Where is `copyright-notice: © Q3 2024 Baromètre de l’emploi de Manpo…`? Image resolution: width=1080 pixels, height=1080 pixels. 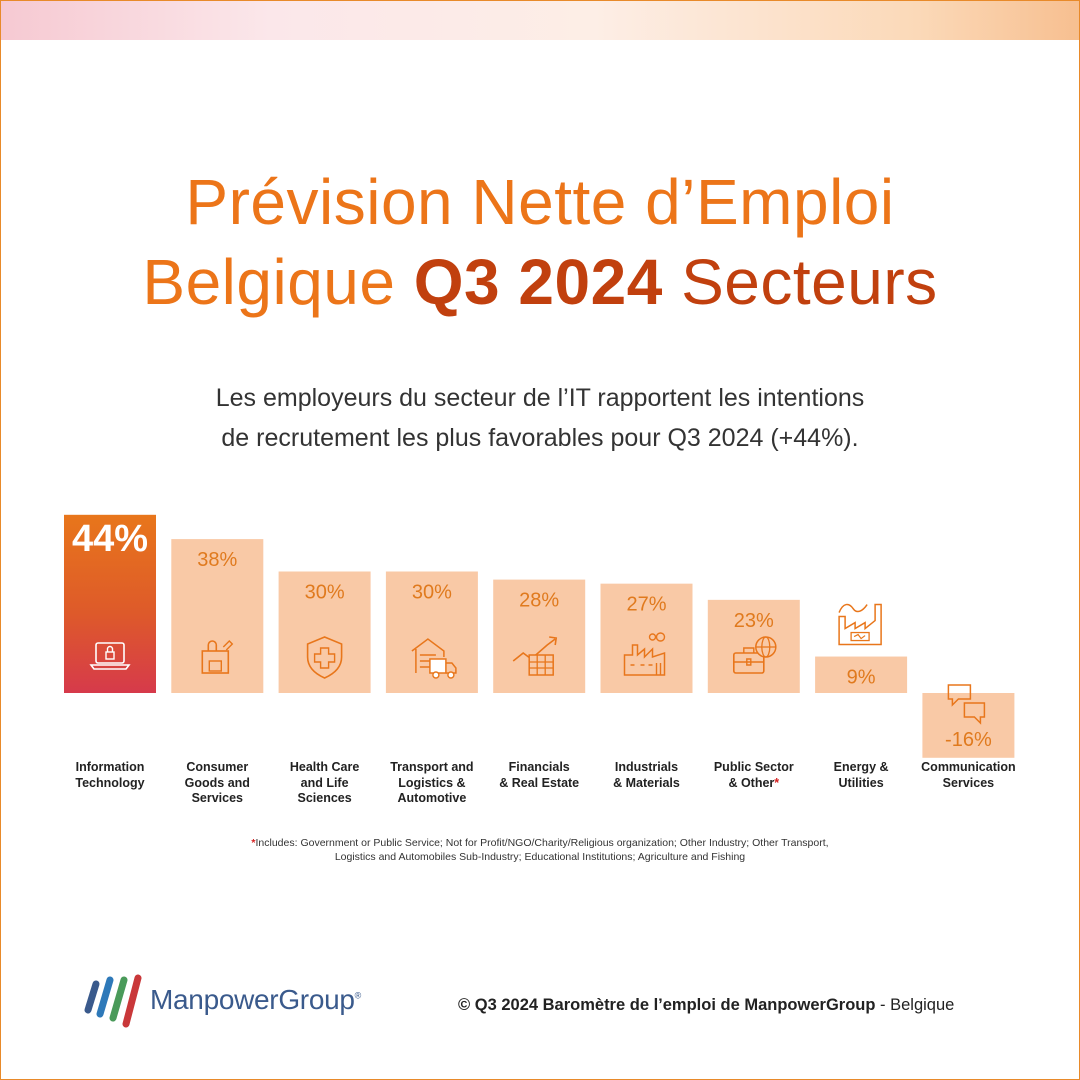 copyright-notice: © Q3 2024 Baromètre de l’emploi de Manpo… is located at coordinates (706, 1005).